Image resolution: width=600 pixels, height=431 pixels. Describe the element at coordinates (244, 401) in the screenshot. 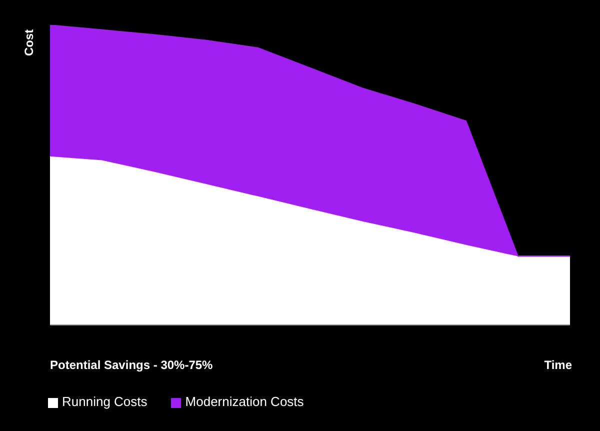

I see `legend-label: Modernization Costs` at that location.